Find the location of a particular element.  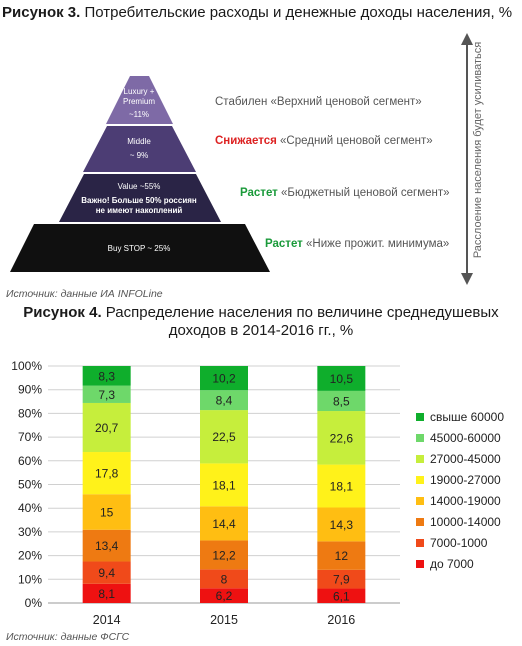

tier-luxury-line1: Luxury + is located at coordinates (139, 91).